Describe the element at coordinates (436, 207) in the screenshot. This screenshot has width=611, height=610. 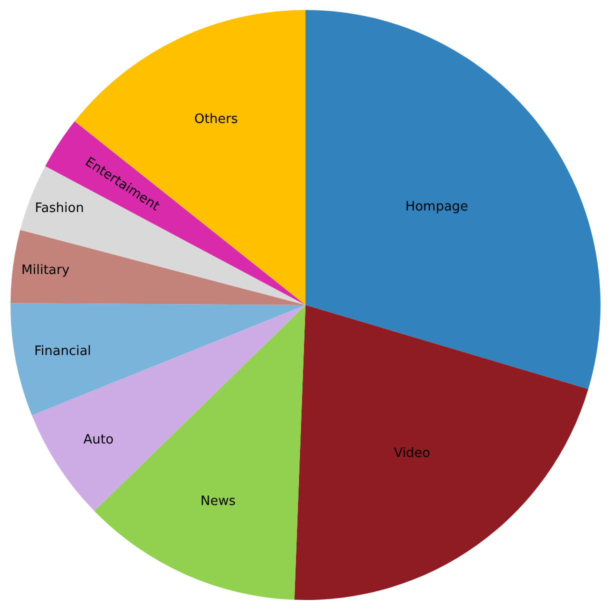
I see `slice-label: Hompage` at that location.